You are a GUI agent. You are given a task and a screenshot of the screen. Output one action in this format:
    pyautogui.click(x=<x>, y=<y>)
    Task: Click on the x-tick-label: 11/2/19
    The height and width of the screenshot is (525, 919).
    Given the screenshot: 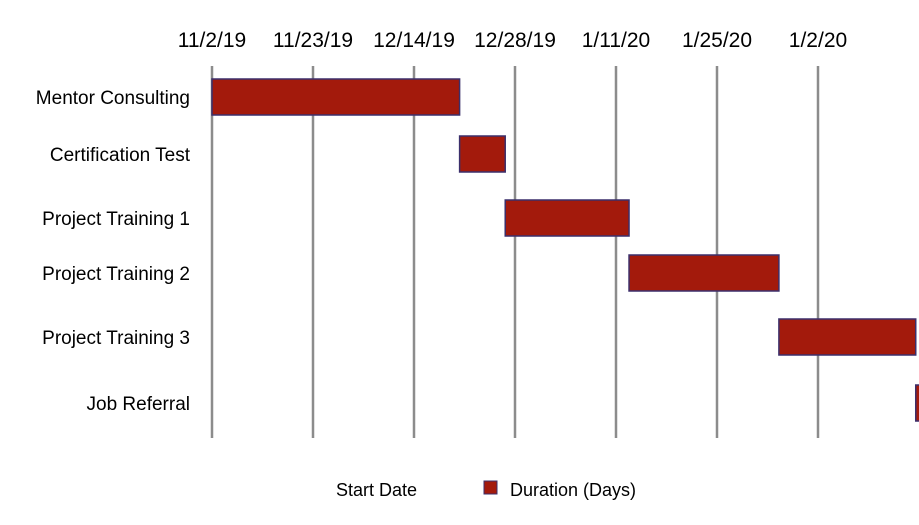 What is the action you would take?
    pyautogui.click(x=212, y=40)
    